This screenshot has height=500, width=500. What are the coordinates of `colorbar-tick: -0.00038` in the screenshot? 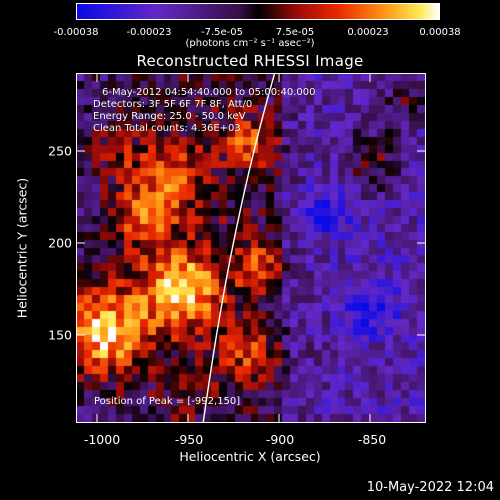 It's located at (76, 32).